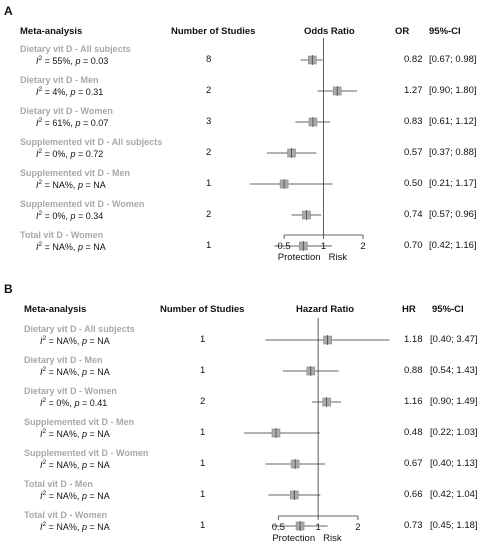 This screenshot has height=550, width=493. I want to click on ci-value: [0.90; 1.49], so click(454, 401).